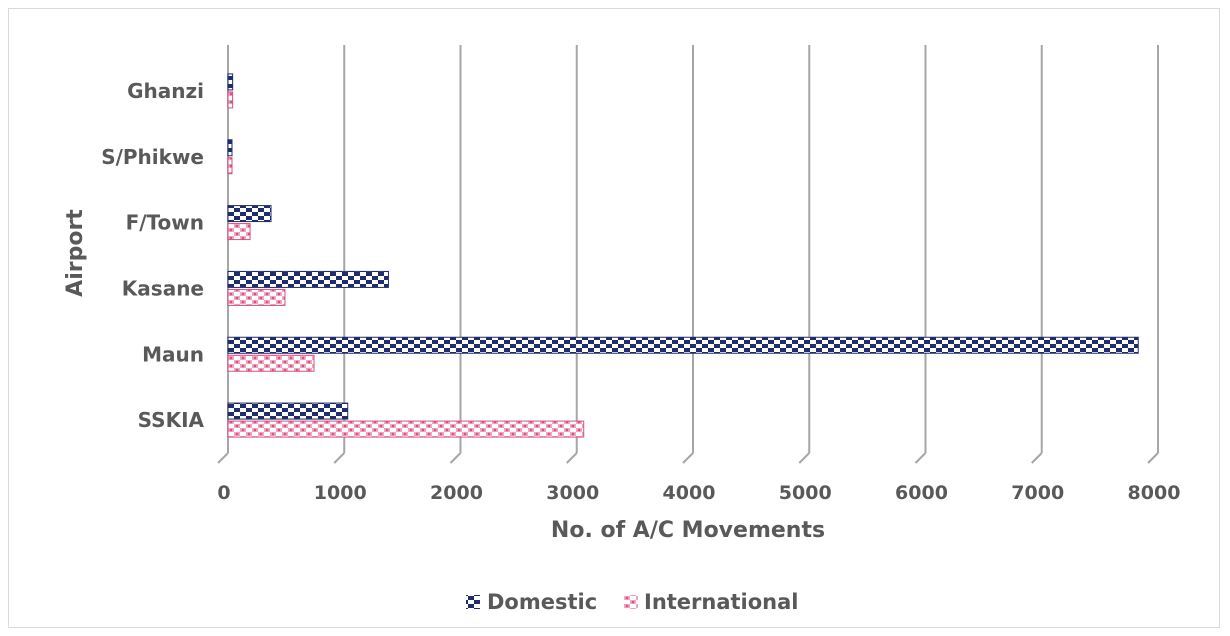  Describe the element at coordinates (223, 493) in the screenshot. I see `x-tick-label: 0` at that location.